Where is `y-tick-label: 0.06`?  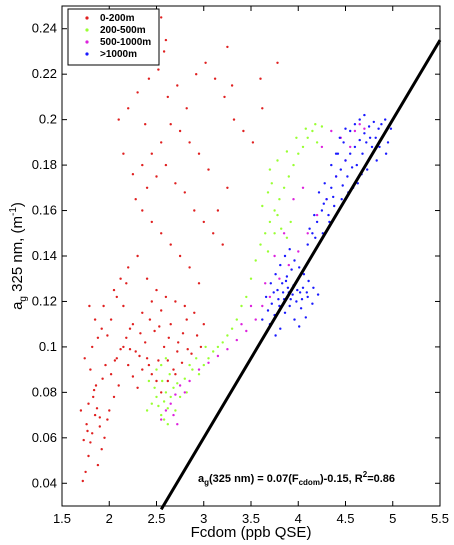
y-tick-label: 0.06 is located at coordinates (44, 437).